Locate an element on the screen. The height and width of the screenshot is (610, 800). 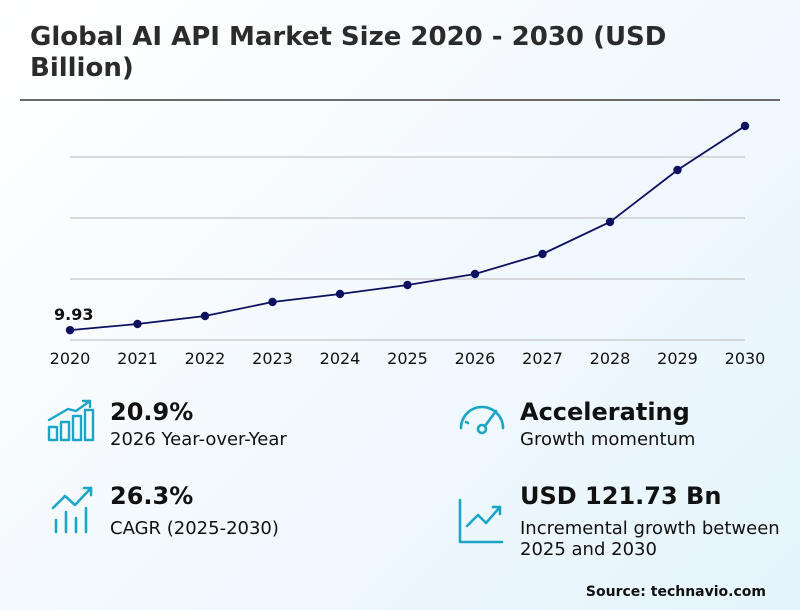
x-tick-label: 2030 is located at coordinates (745, 358).